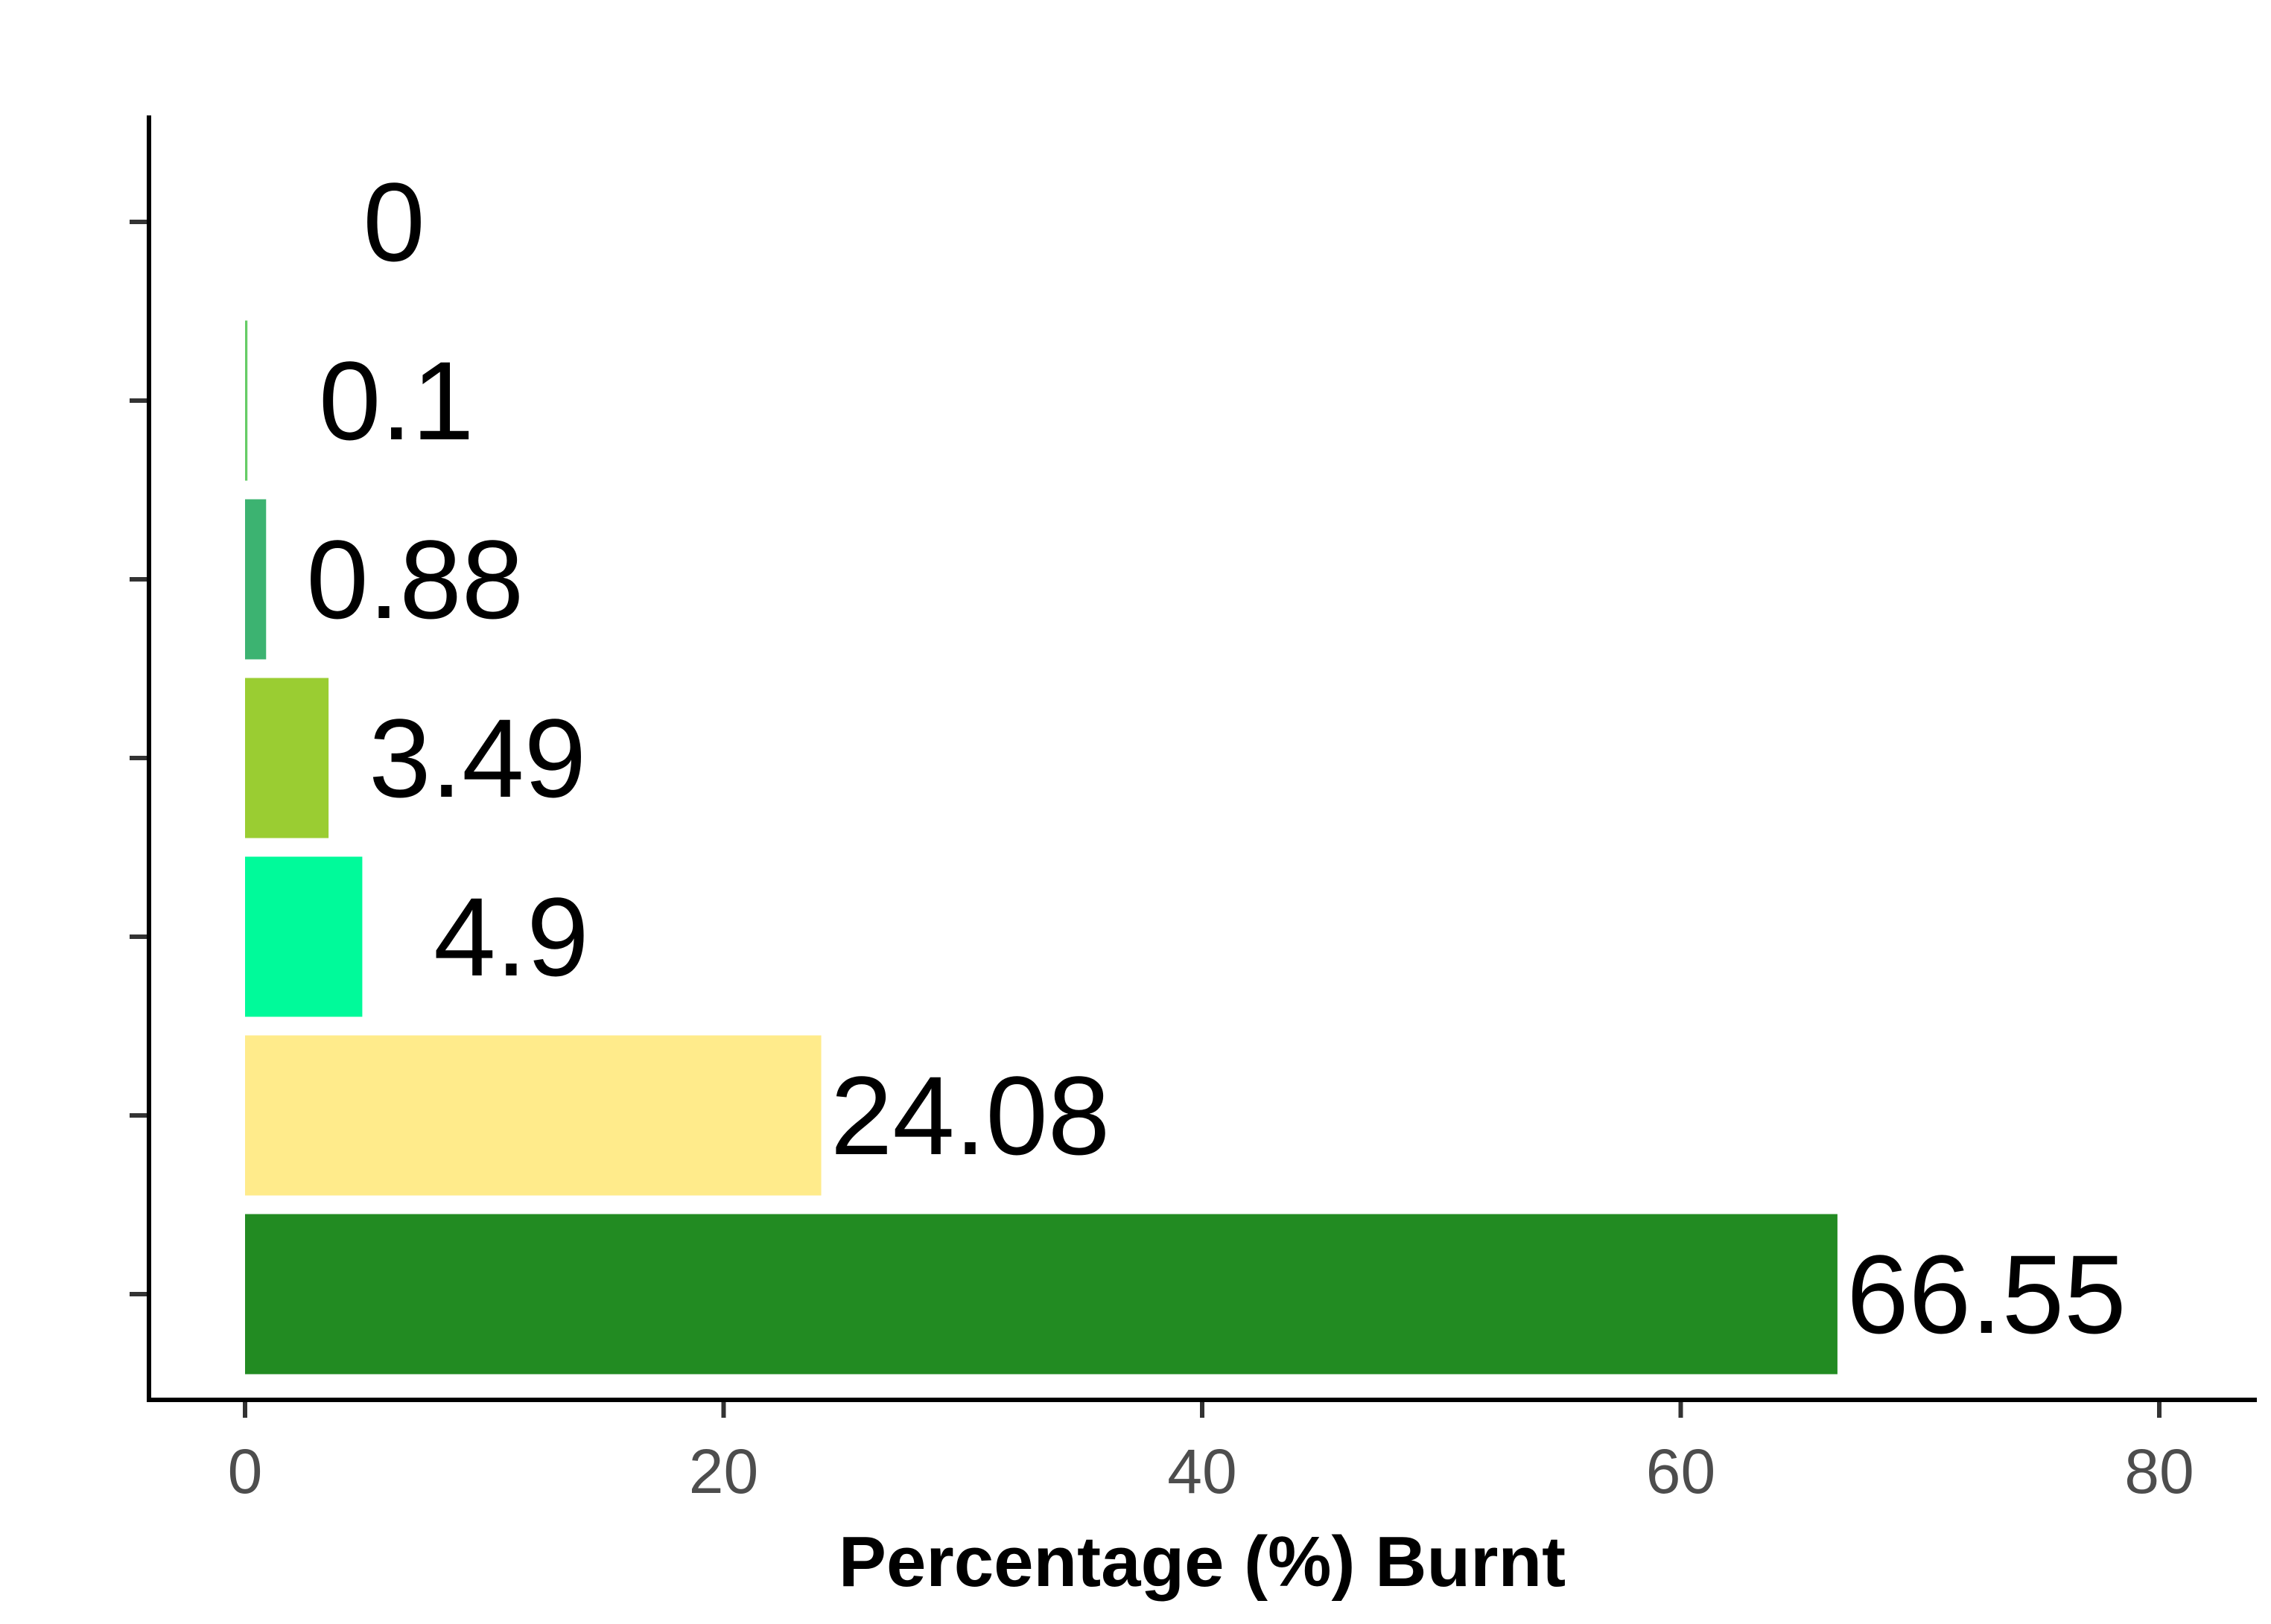 This screenshot has height=1624, width=2271. What do you see at coordinates (1680, 1471) in the screenshot?
I see `x-axis-tick-label: 60` at bounding box center [1680, 1471].